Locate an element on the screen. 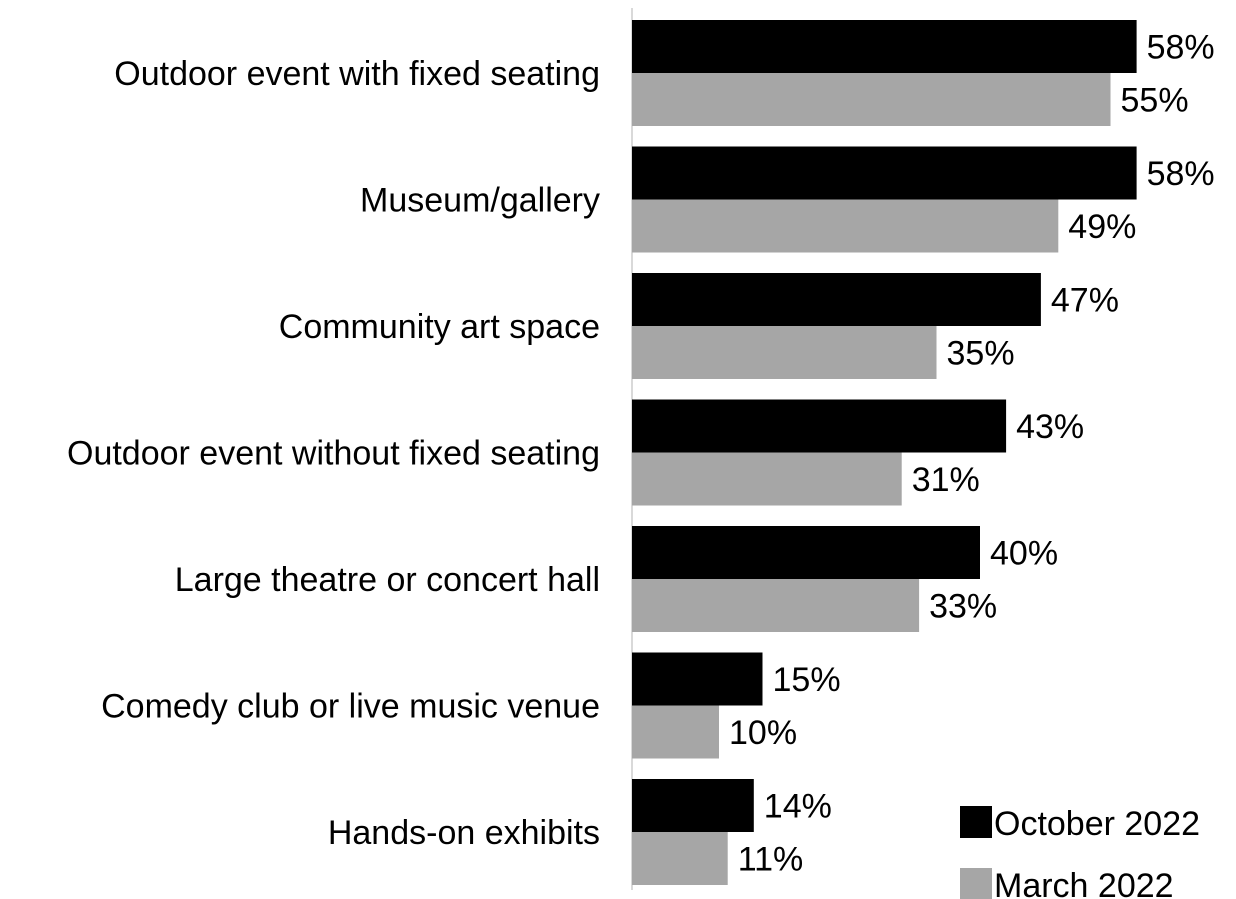 The image size is (1236, 899). data-label: 14% is located at coordinates (798, 807).